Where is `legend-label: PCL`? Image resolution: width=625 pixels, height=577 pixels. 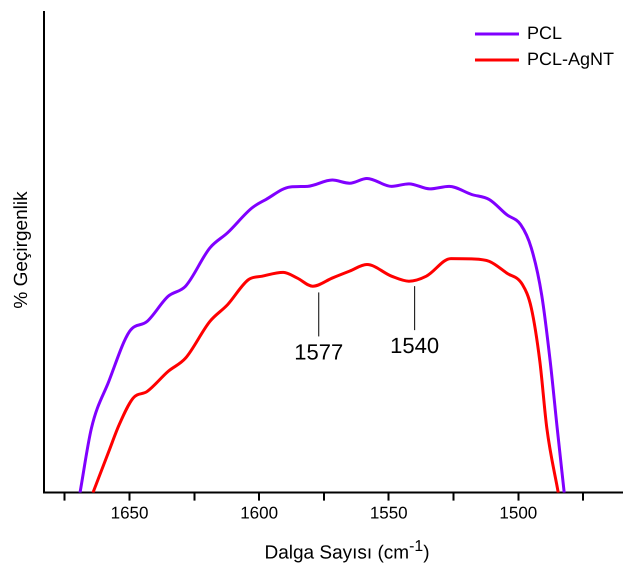 legend-label: PCL is located at coordinates (544, 32).